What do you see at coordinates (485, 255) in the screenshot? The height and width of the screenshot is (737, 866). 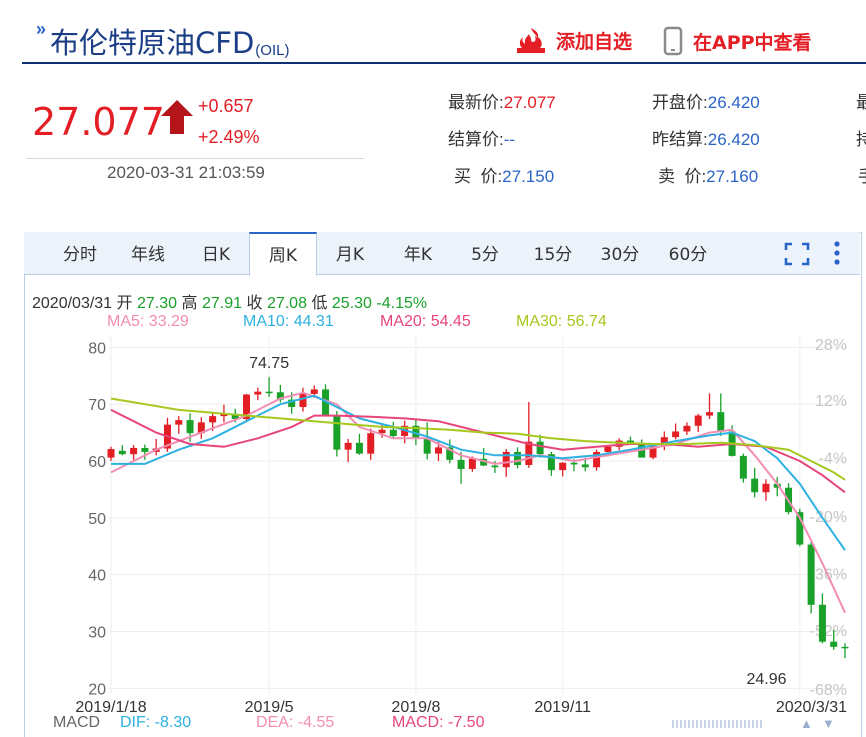 I see `tab-5min: 5分` at bounding box center [485, 255].